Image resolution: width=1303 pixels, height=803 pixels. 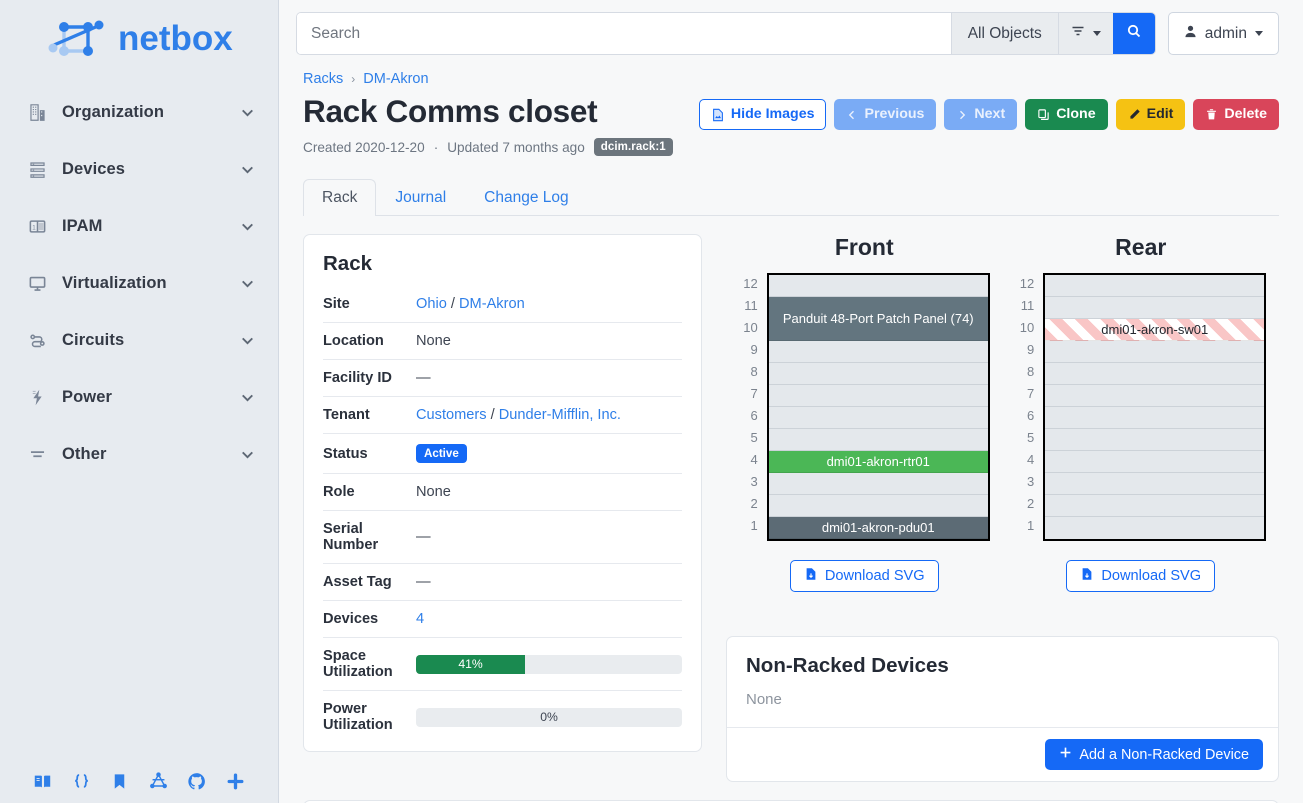 I want to click on table-row: Devices 4, so click(x=502, y=619).